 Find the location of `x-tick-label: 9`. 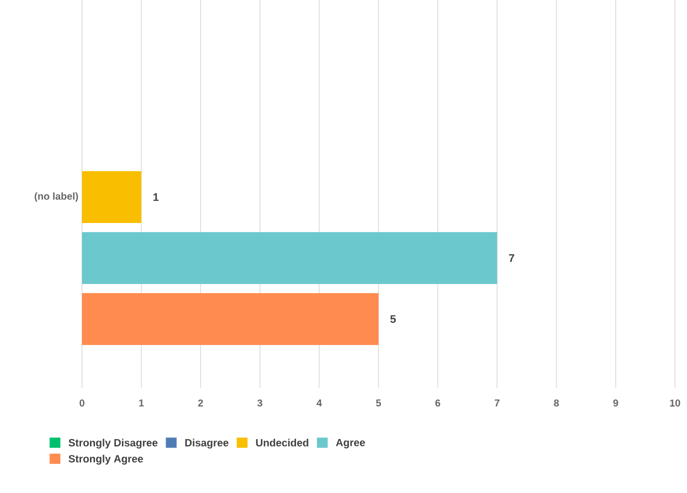

x-tick-label: 9 is located at coordinates (615, 403).